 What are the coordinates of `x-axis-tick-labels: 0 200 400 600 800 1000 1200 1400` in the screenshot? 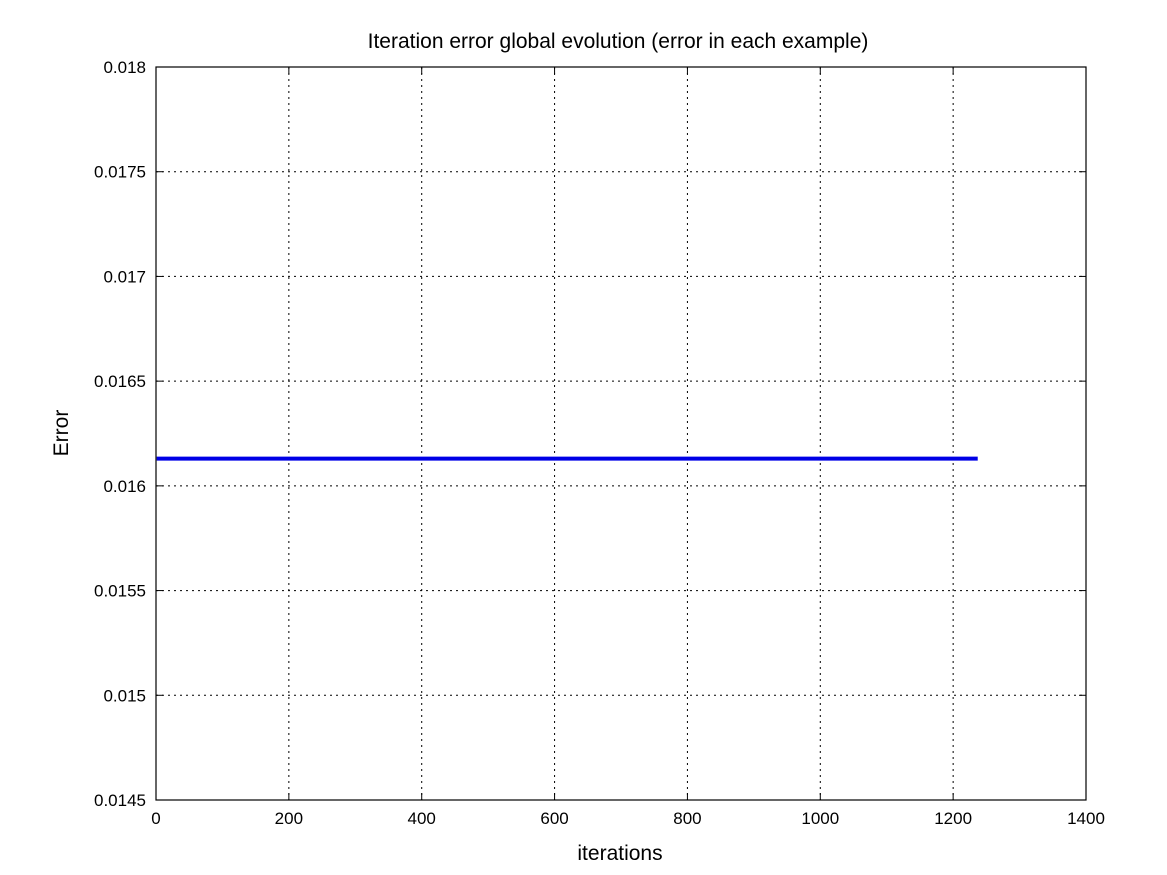 It's located at (628, 818).